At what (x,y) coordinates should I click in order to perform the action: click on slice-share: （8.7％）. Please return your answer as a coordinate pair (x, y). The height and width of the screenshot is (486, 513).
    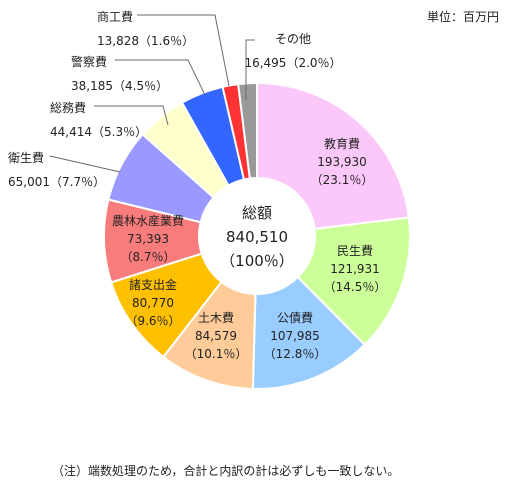
    Looking at the image, I should click on (147, 257).